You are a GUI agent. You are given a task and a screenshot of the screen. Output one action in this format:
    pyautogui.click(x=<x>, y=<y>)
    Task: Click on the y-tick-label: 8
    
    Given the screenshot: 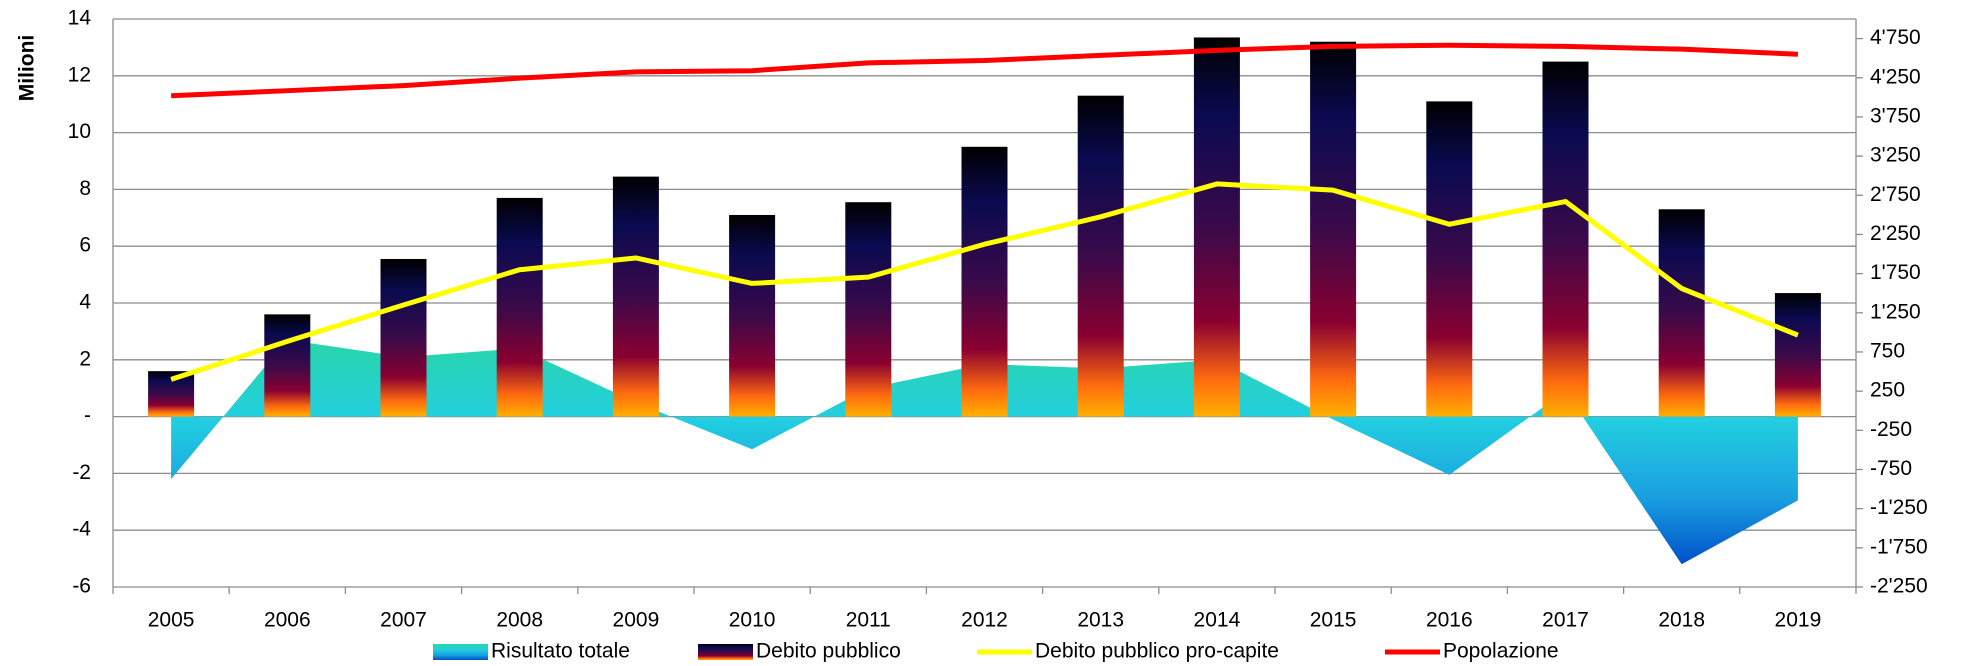 What is the action you would take?
    pyautogui.click(x=85, y=188)
    